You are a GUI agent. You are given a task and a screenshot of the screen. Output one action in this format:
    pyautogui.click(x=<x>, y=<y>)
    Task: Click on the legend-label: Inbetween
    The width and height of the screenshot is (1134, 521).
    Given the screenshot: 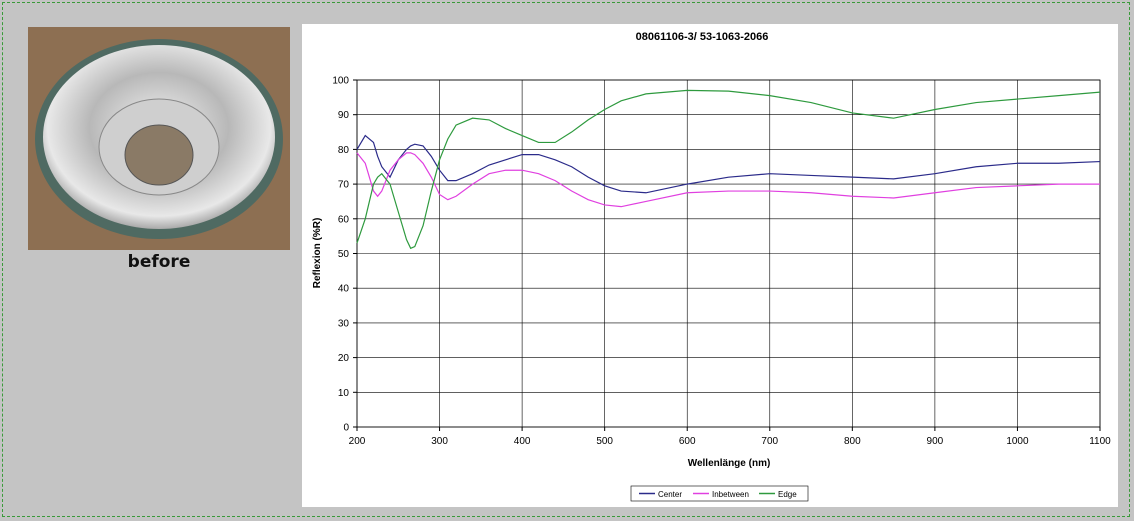 What is the action you would take?
    pyautogui.click(x=730, y=494)
    